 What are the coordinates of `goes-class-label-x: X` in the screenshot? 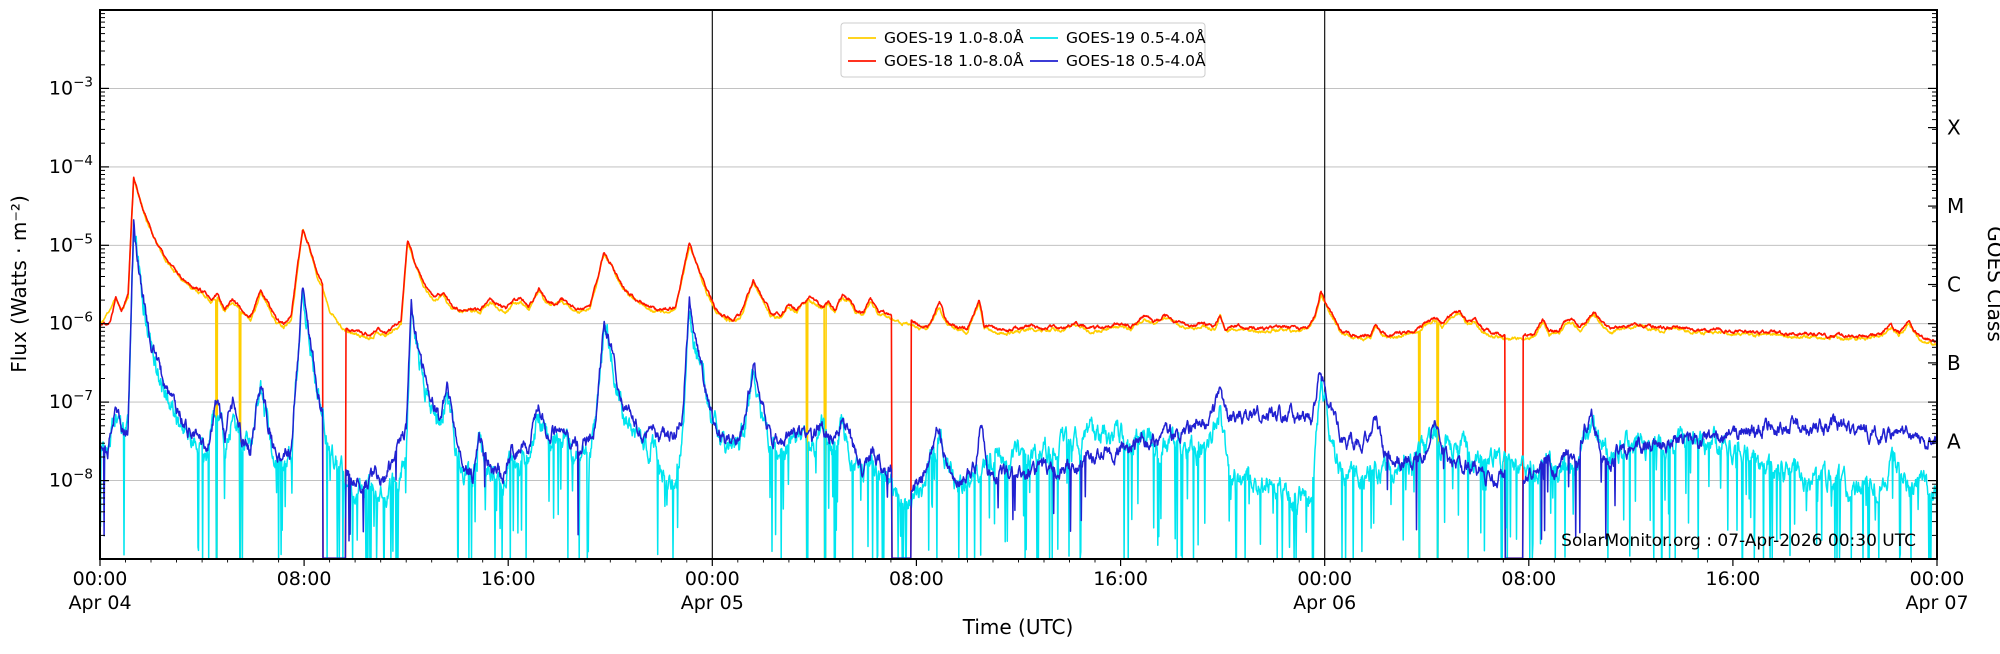 It's located at (1954, 128).